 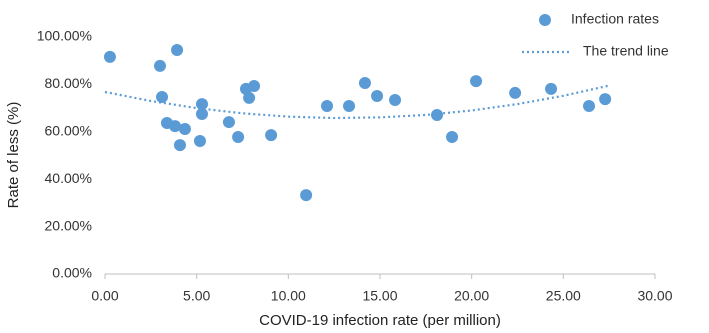 What do you see at coordinates (626, 51) in the screenshot?
I see `legend-label: The trend line` at bounding box center [626, 51].